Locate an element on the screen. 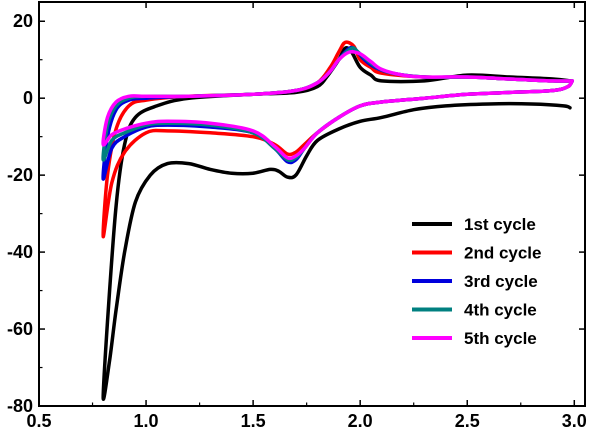  y-tick-label: 20 is located at coordinates (23, 21).